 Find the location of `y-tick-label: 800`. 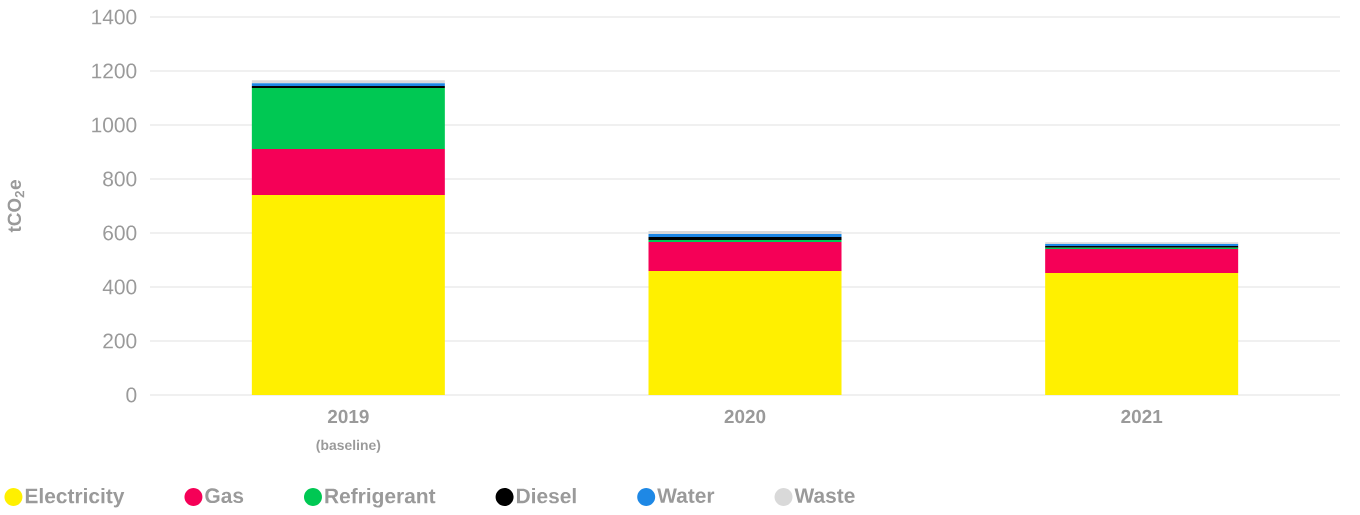

y-tick-label: 800 is located at coordinates (120, 179).